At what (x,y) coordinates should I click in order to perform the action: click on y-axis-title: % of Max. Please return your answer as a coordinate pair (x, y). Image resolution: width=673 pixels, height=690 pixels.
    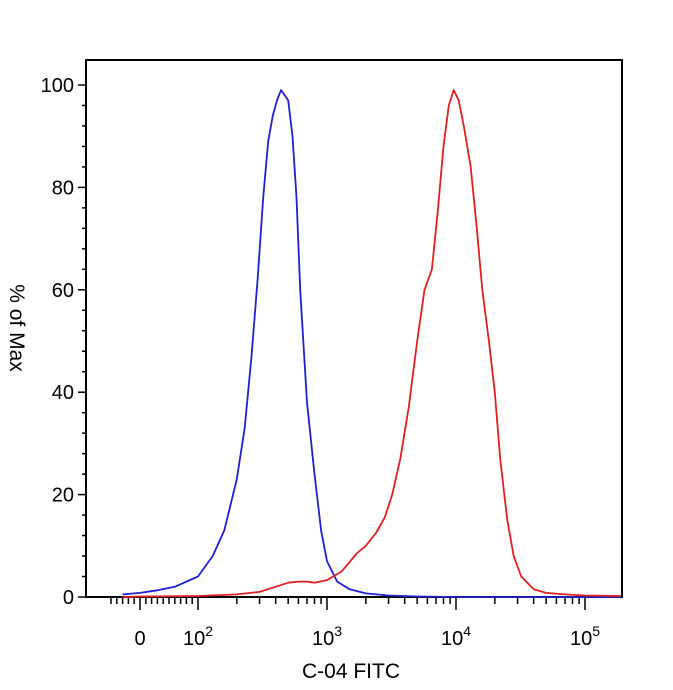
    Looking at the image, I should click on (16, 328).